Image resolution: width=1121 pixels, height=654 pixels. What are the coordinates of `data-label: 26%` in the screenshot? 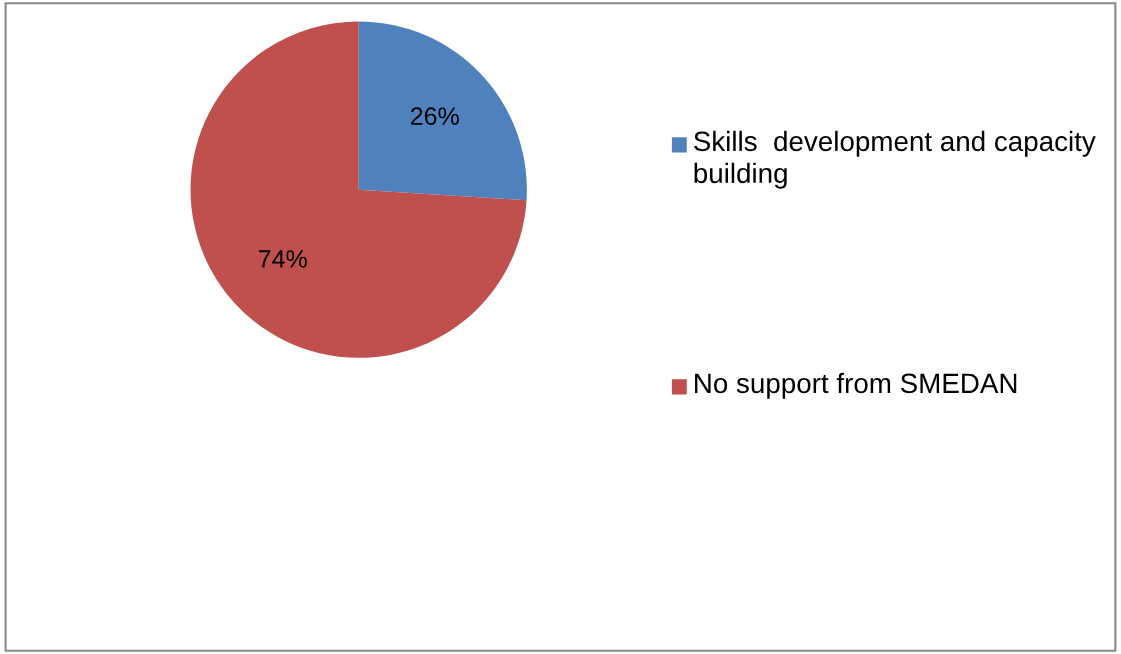 It's located at (434, 116).